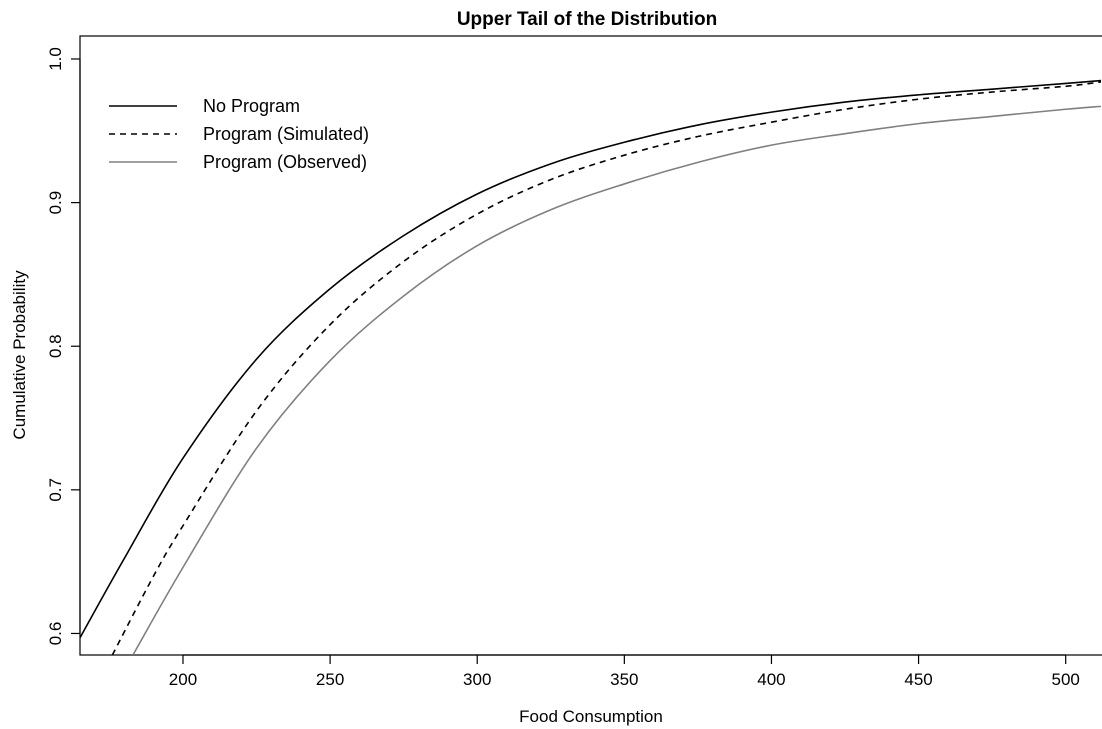 Image resolution: width=1102 pixels, height=729 pixels. I want to click on y-axis: 0.6 0.7 0.8 0.9 1.0, so click(63, 346).